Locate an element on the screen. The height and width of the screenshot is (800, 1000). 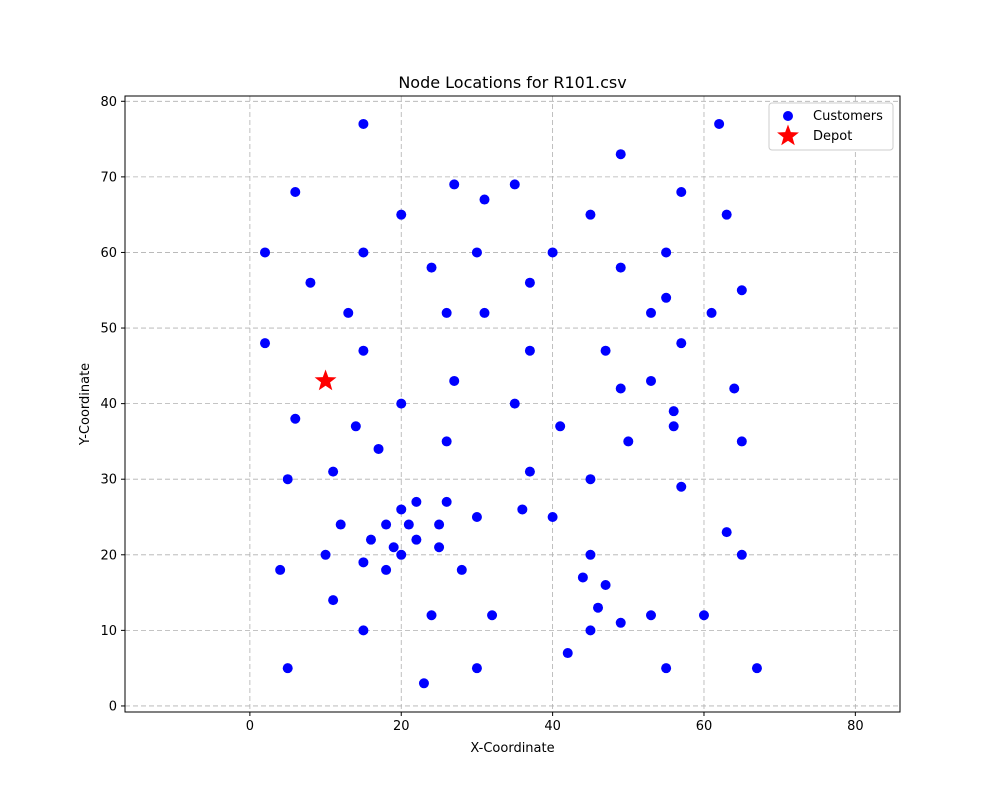
legend: Customers Depot is located at coordinates (831, 126).